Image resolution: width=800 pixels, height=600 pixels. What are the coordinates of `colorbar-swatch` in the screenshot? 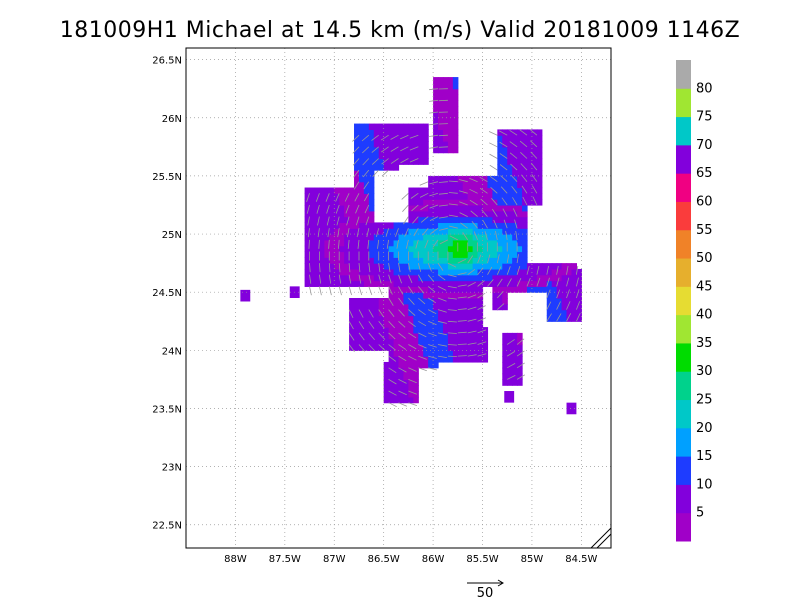 It's located at (683, 244).